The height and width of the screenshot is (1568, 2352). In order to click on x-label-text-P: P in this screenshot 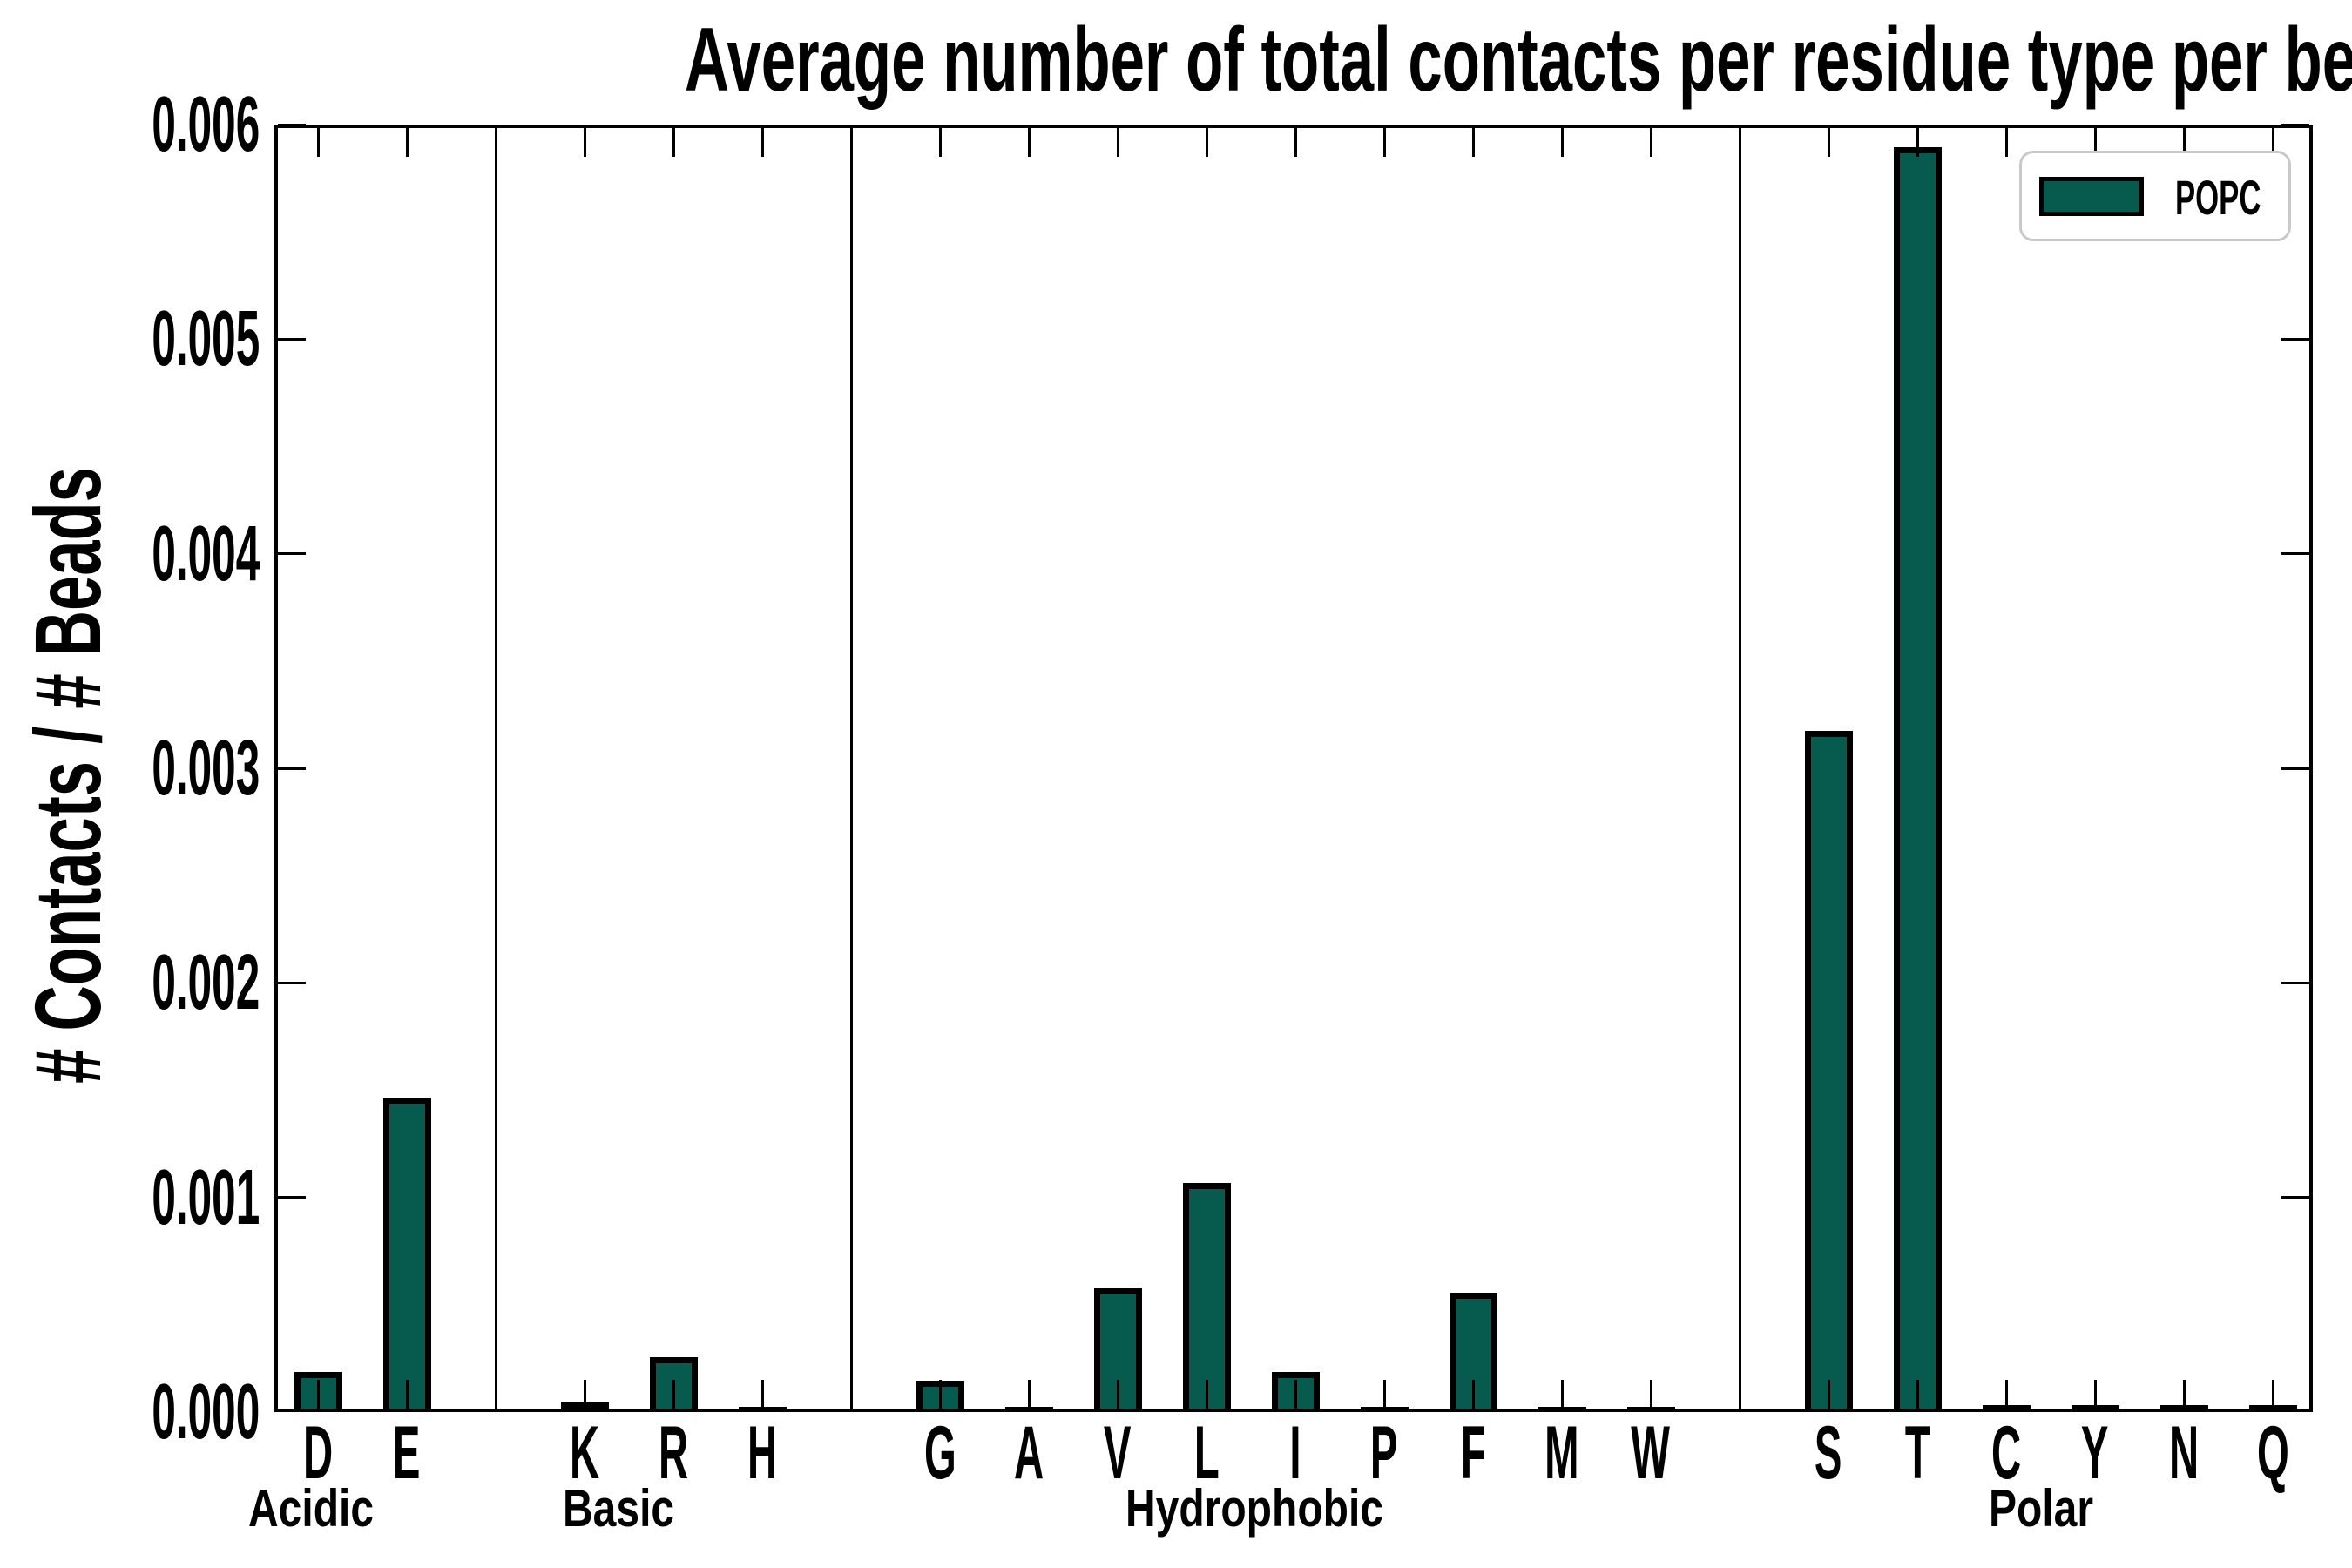, I will do `click(1384, 1453)`.